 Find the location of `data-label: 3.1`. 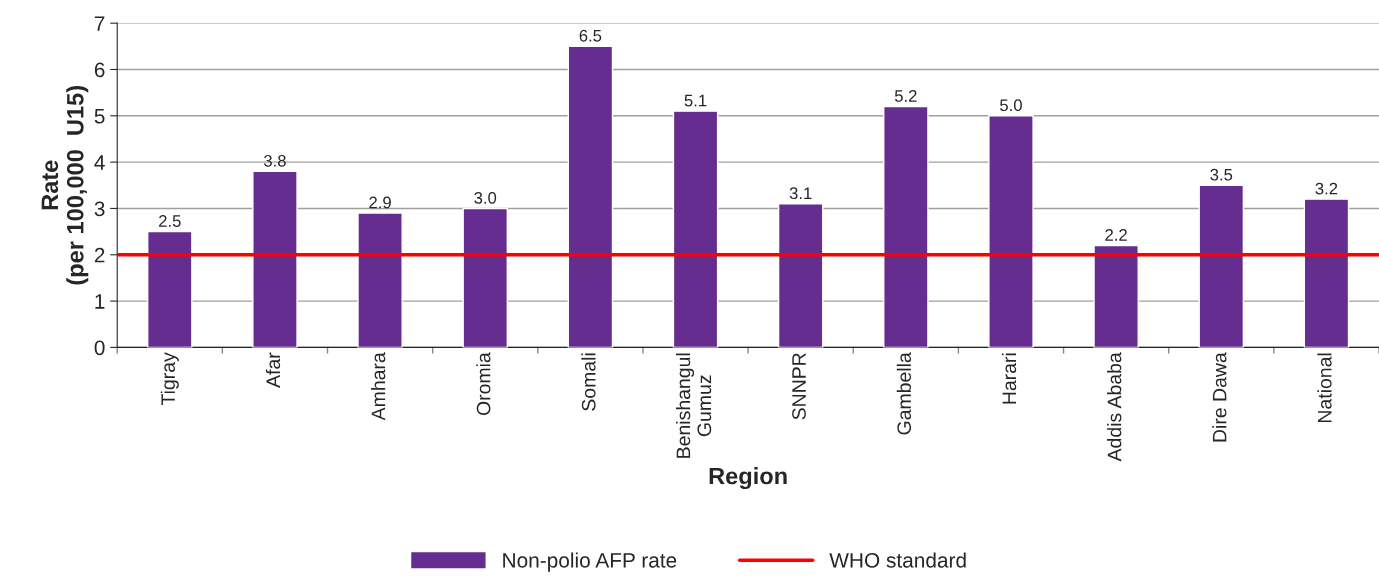

data-label: 3.1 is located at coordinates (800, 193).